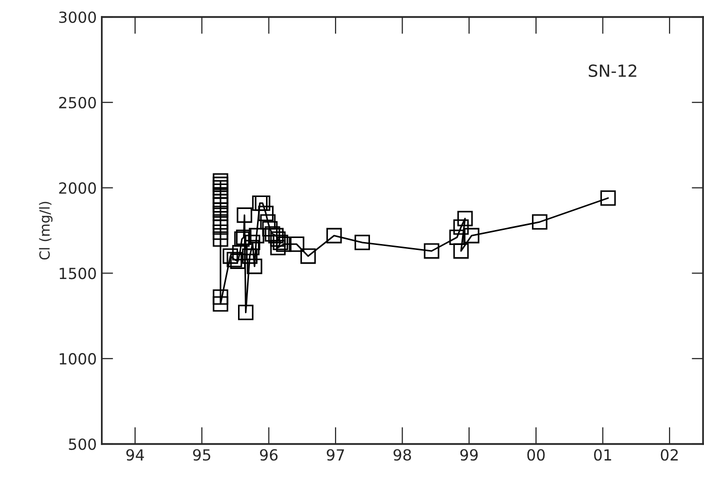 This screenshot has width=704, height=479. Describe the element at coordinates (77, 102) in the screenshot. I see `y-tick-label: 2500` at that location.